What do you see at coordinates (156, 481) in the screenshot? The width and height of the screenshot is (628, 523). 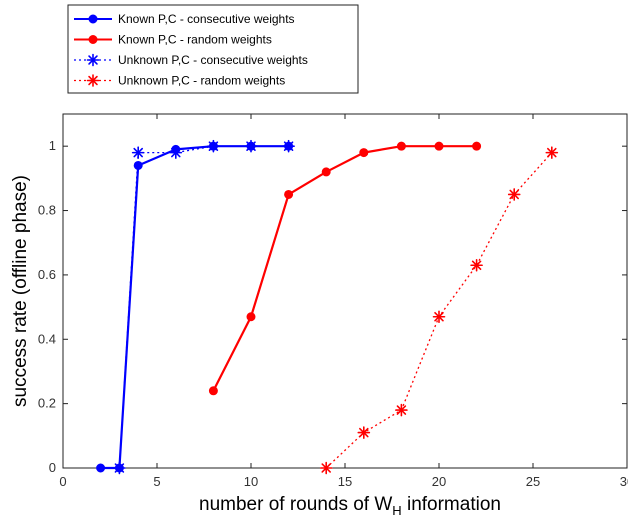 I see `x-tick-label: 5` at bounding box center [156, 481].